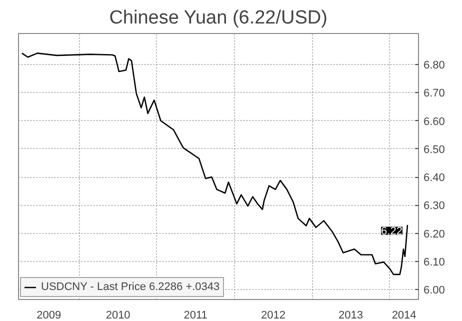 The image size is (462, 321). What do you see at coordinates (273, 315) in the screenshot?
I see `x-tick-label: 2012` at bounding box center [273, 315].